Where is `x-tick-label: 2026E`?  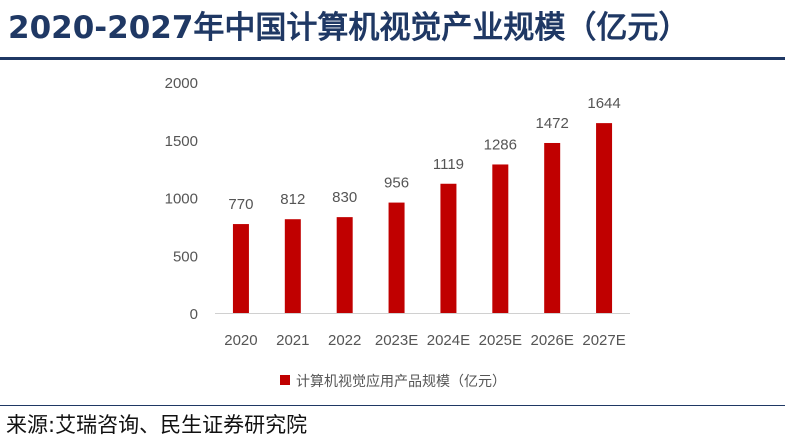 x-tick-label: 2026E is located at coordinates (552, 340).